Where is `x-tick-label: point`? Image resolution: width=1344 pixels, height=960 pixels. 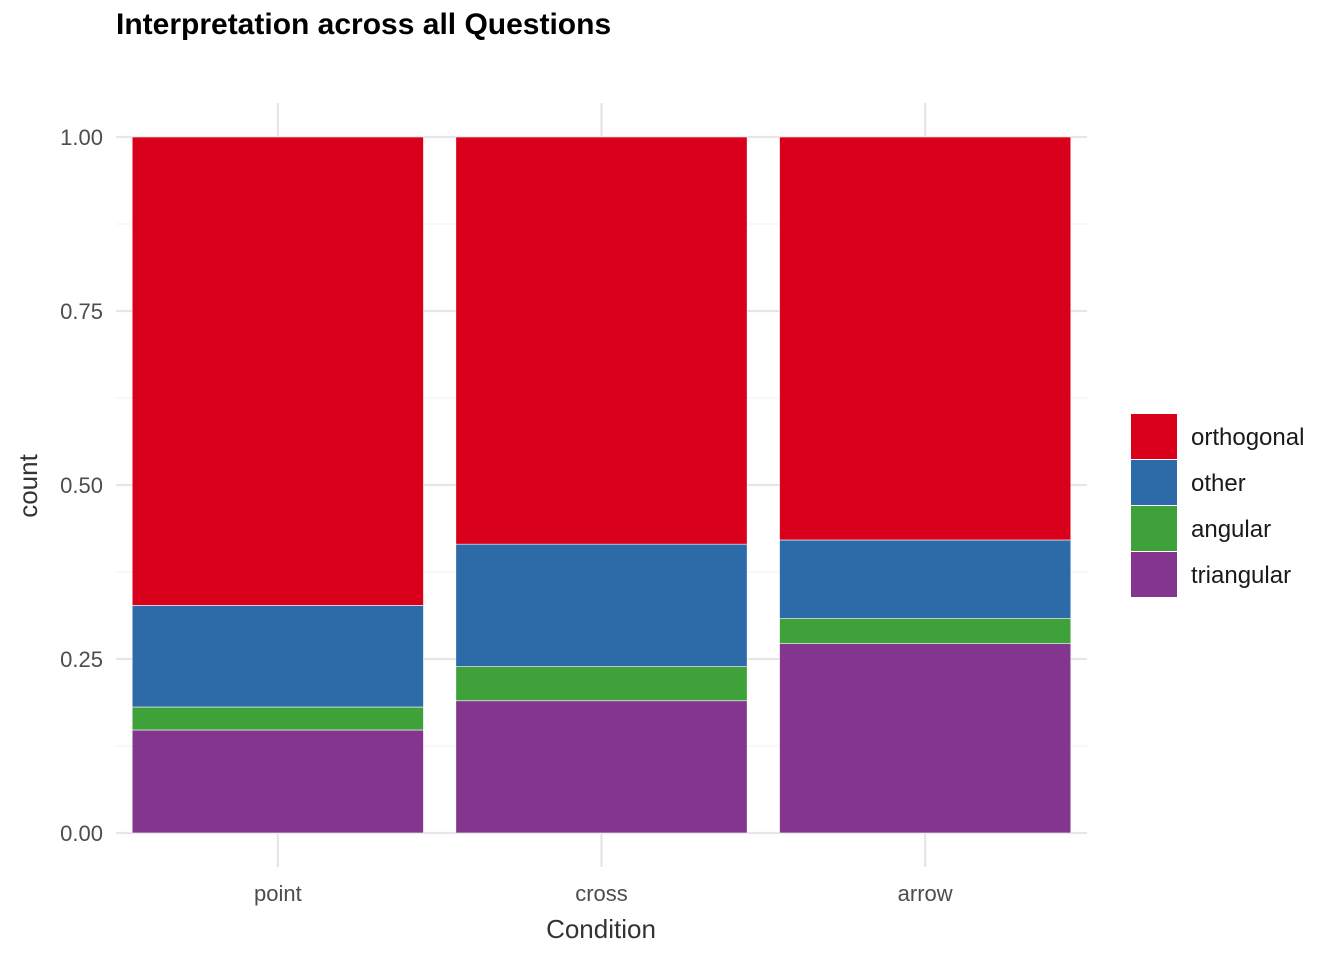 x-tick-label: point is located at coordinates (278, 893).